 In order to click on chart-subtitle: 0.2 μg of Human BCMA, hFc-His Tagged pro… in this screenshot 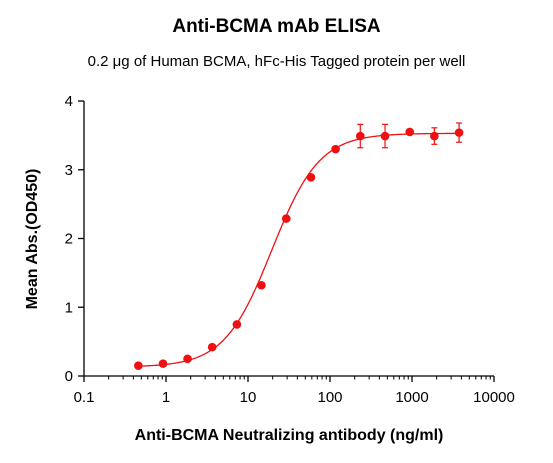, I will do `click(276, 61)`.